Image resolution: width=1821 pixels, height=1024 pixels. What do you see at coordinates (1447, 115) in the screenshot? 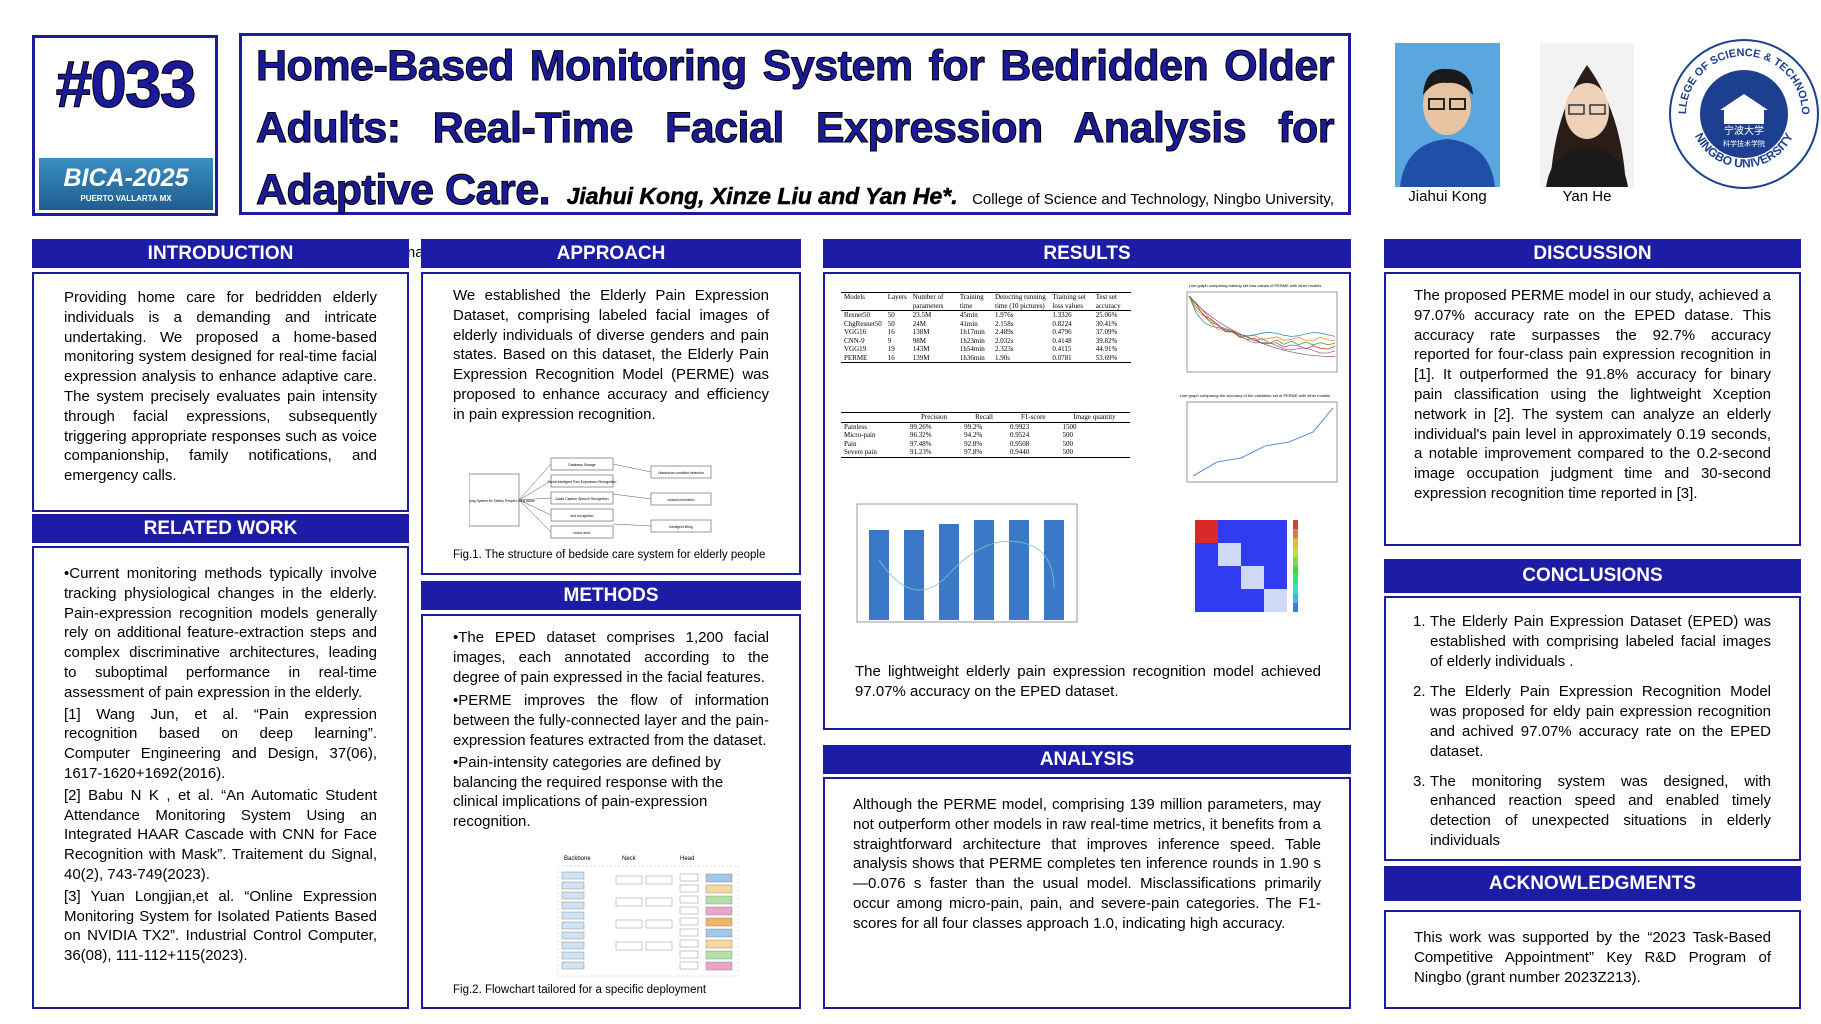
I see `photo-jiahui` at bounding box center [1447, 115].